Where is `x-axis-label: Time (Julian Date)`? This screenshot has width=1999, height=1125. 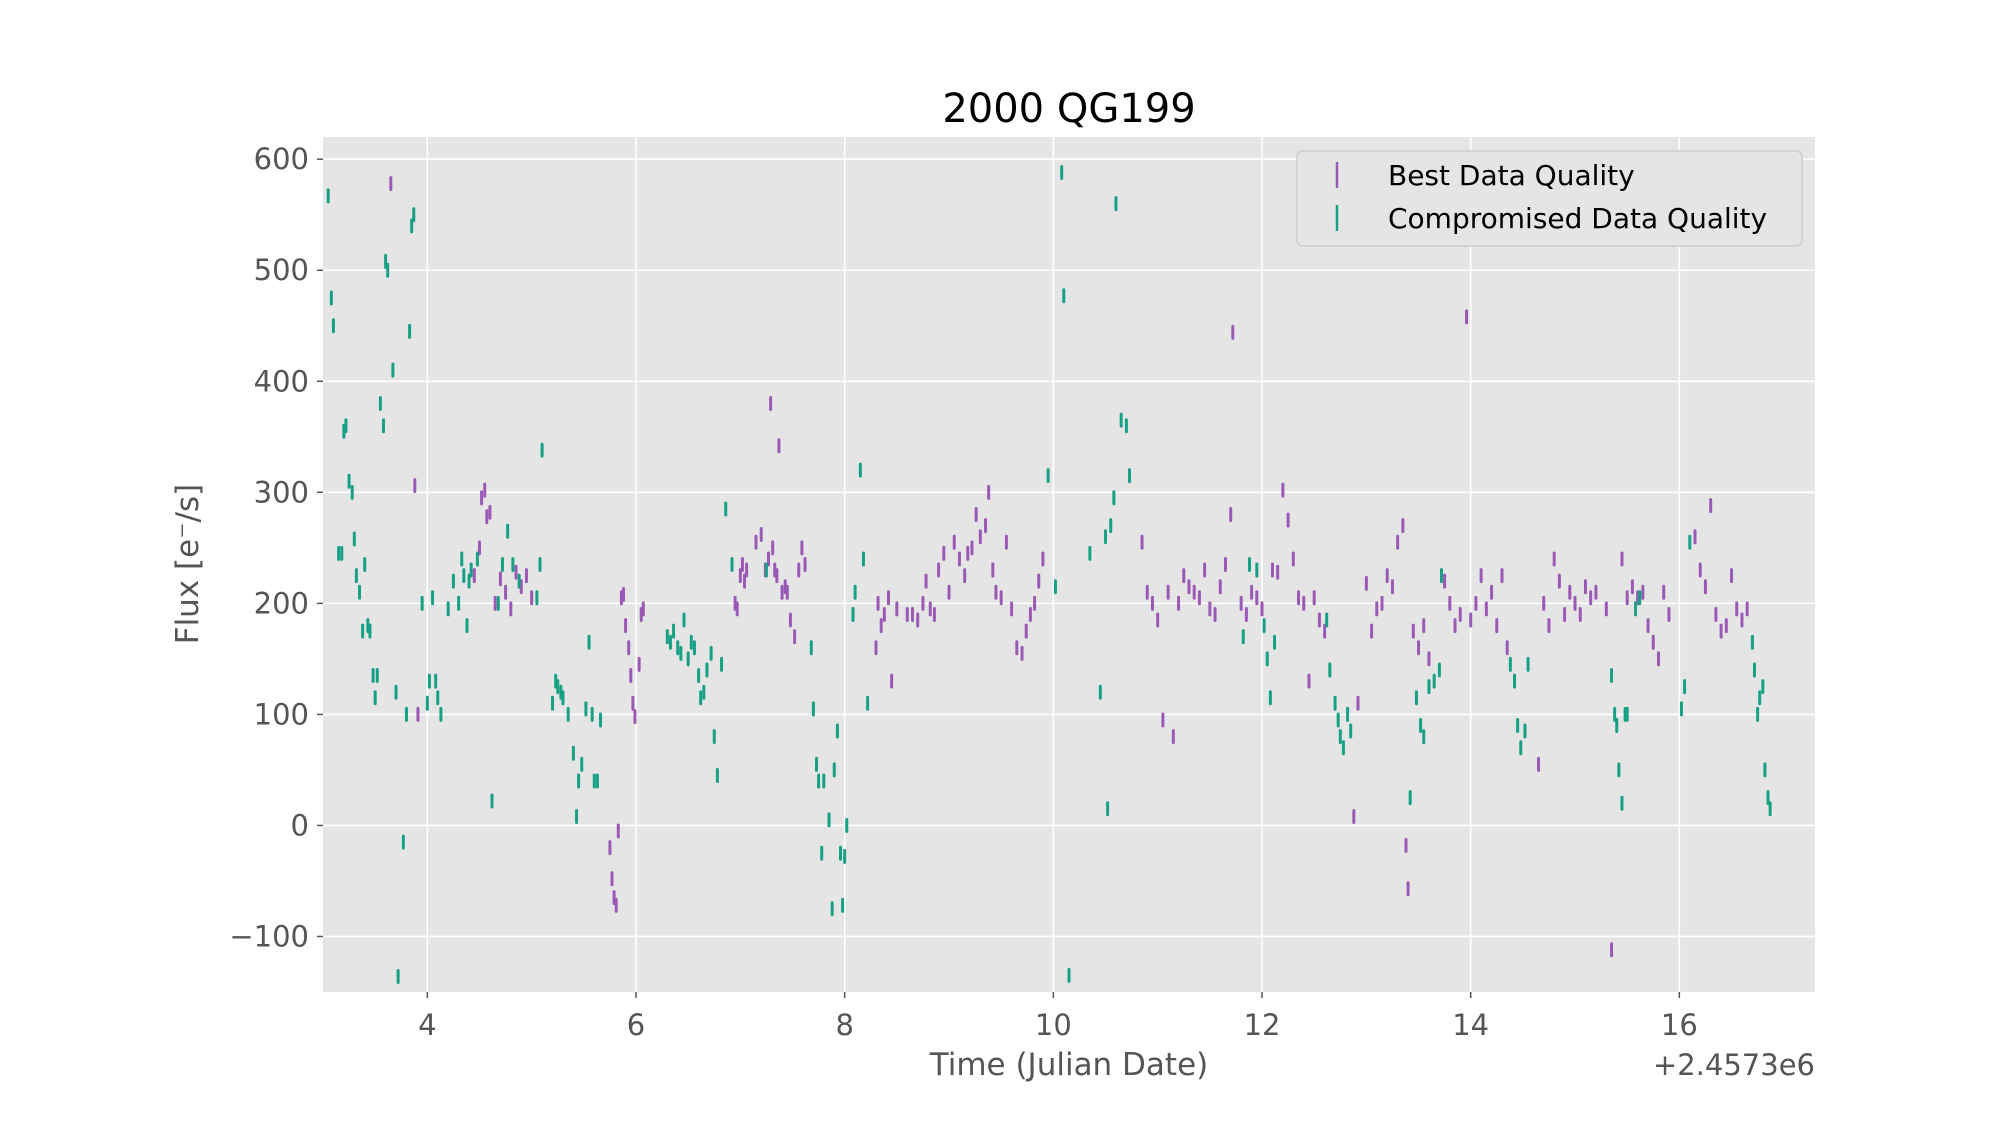 x-axis-label: Time (Julian Date) is located at coordinates (1069, 1065).